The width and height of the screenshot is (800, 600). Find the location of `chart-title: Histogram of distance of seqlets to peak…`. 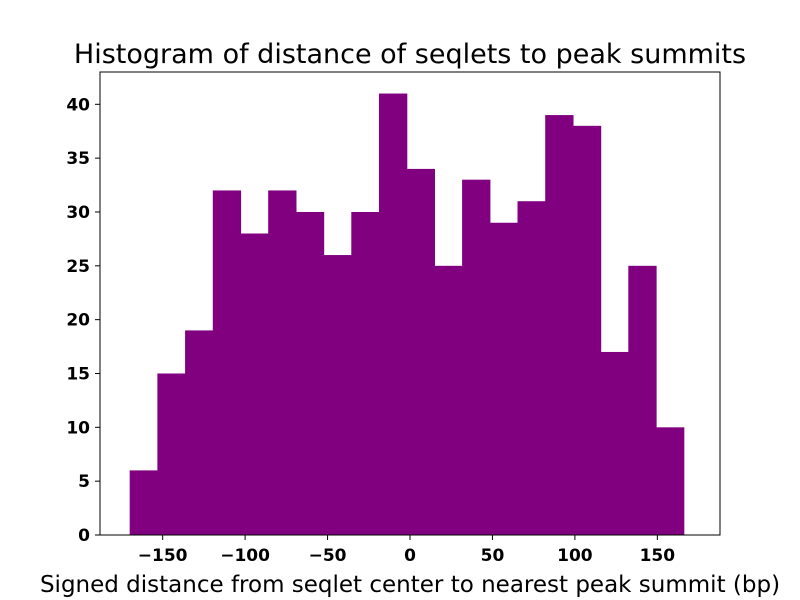

chart-title: Histogram of distance of seqlets to peak… is located at coordinates (410, 54).